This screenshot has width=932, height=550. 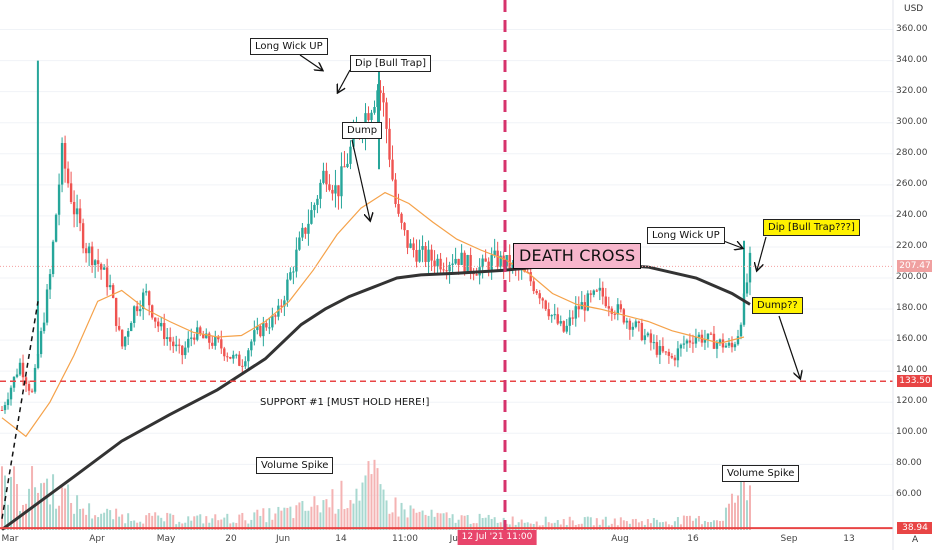 What do you see at coordinates (341, 539) in the screenshot?
I see `x-tick-label: 14` at bounding box center [341, 539].